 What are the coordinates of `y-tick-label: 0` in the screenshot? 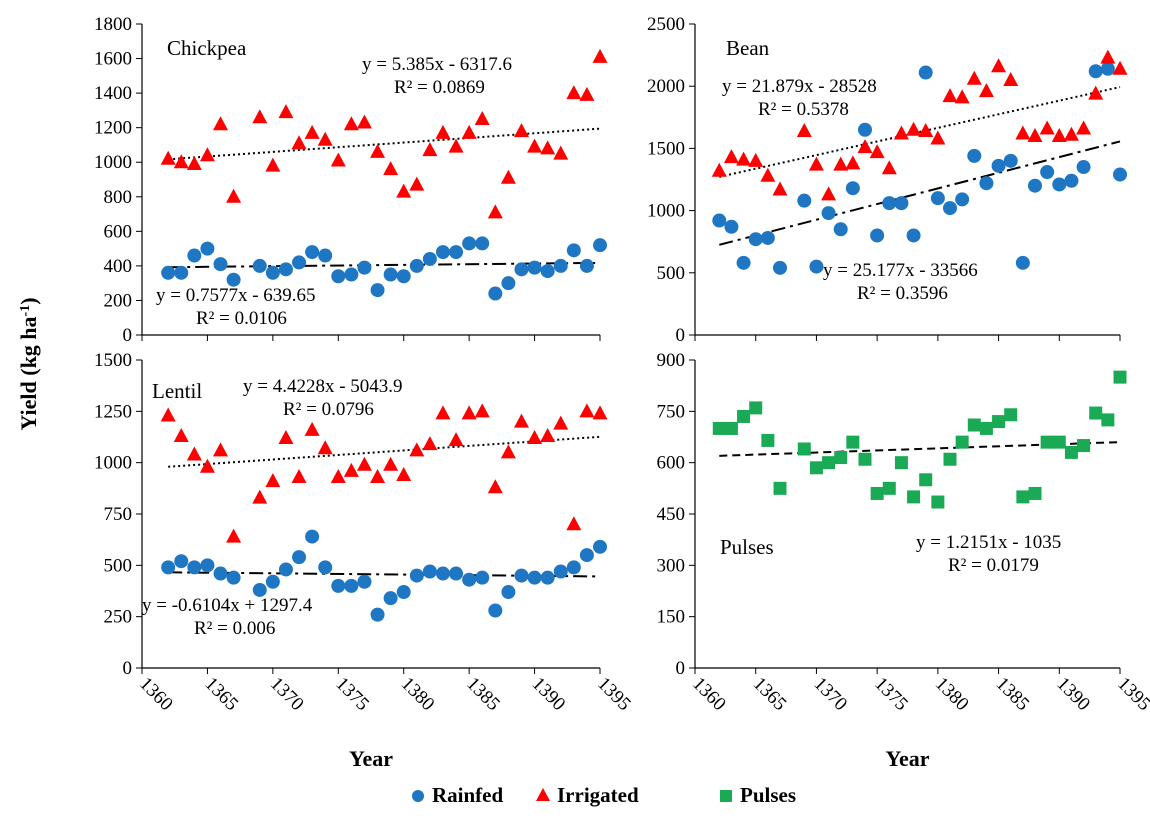 It's located at (128, 668).